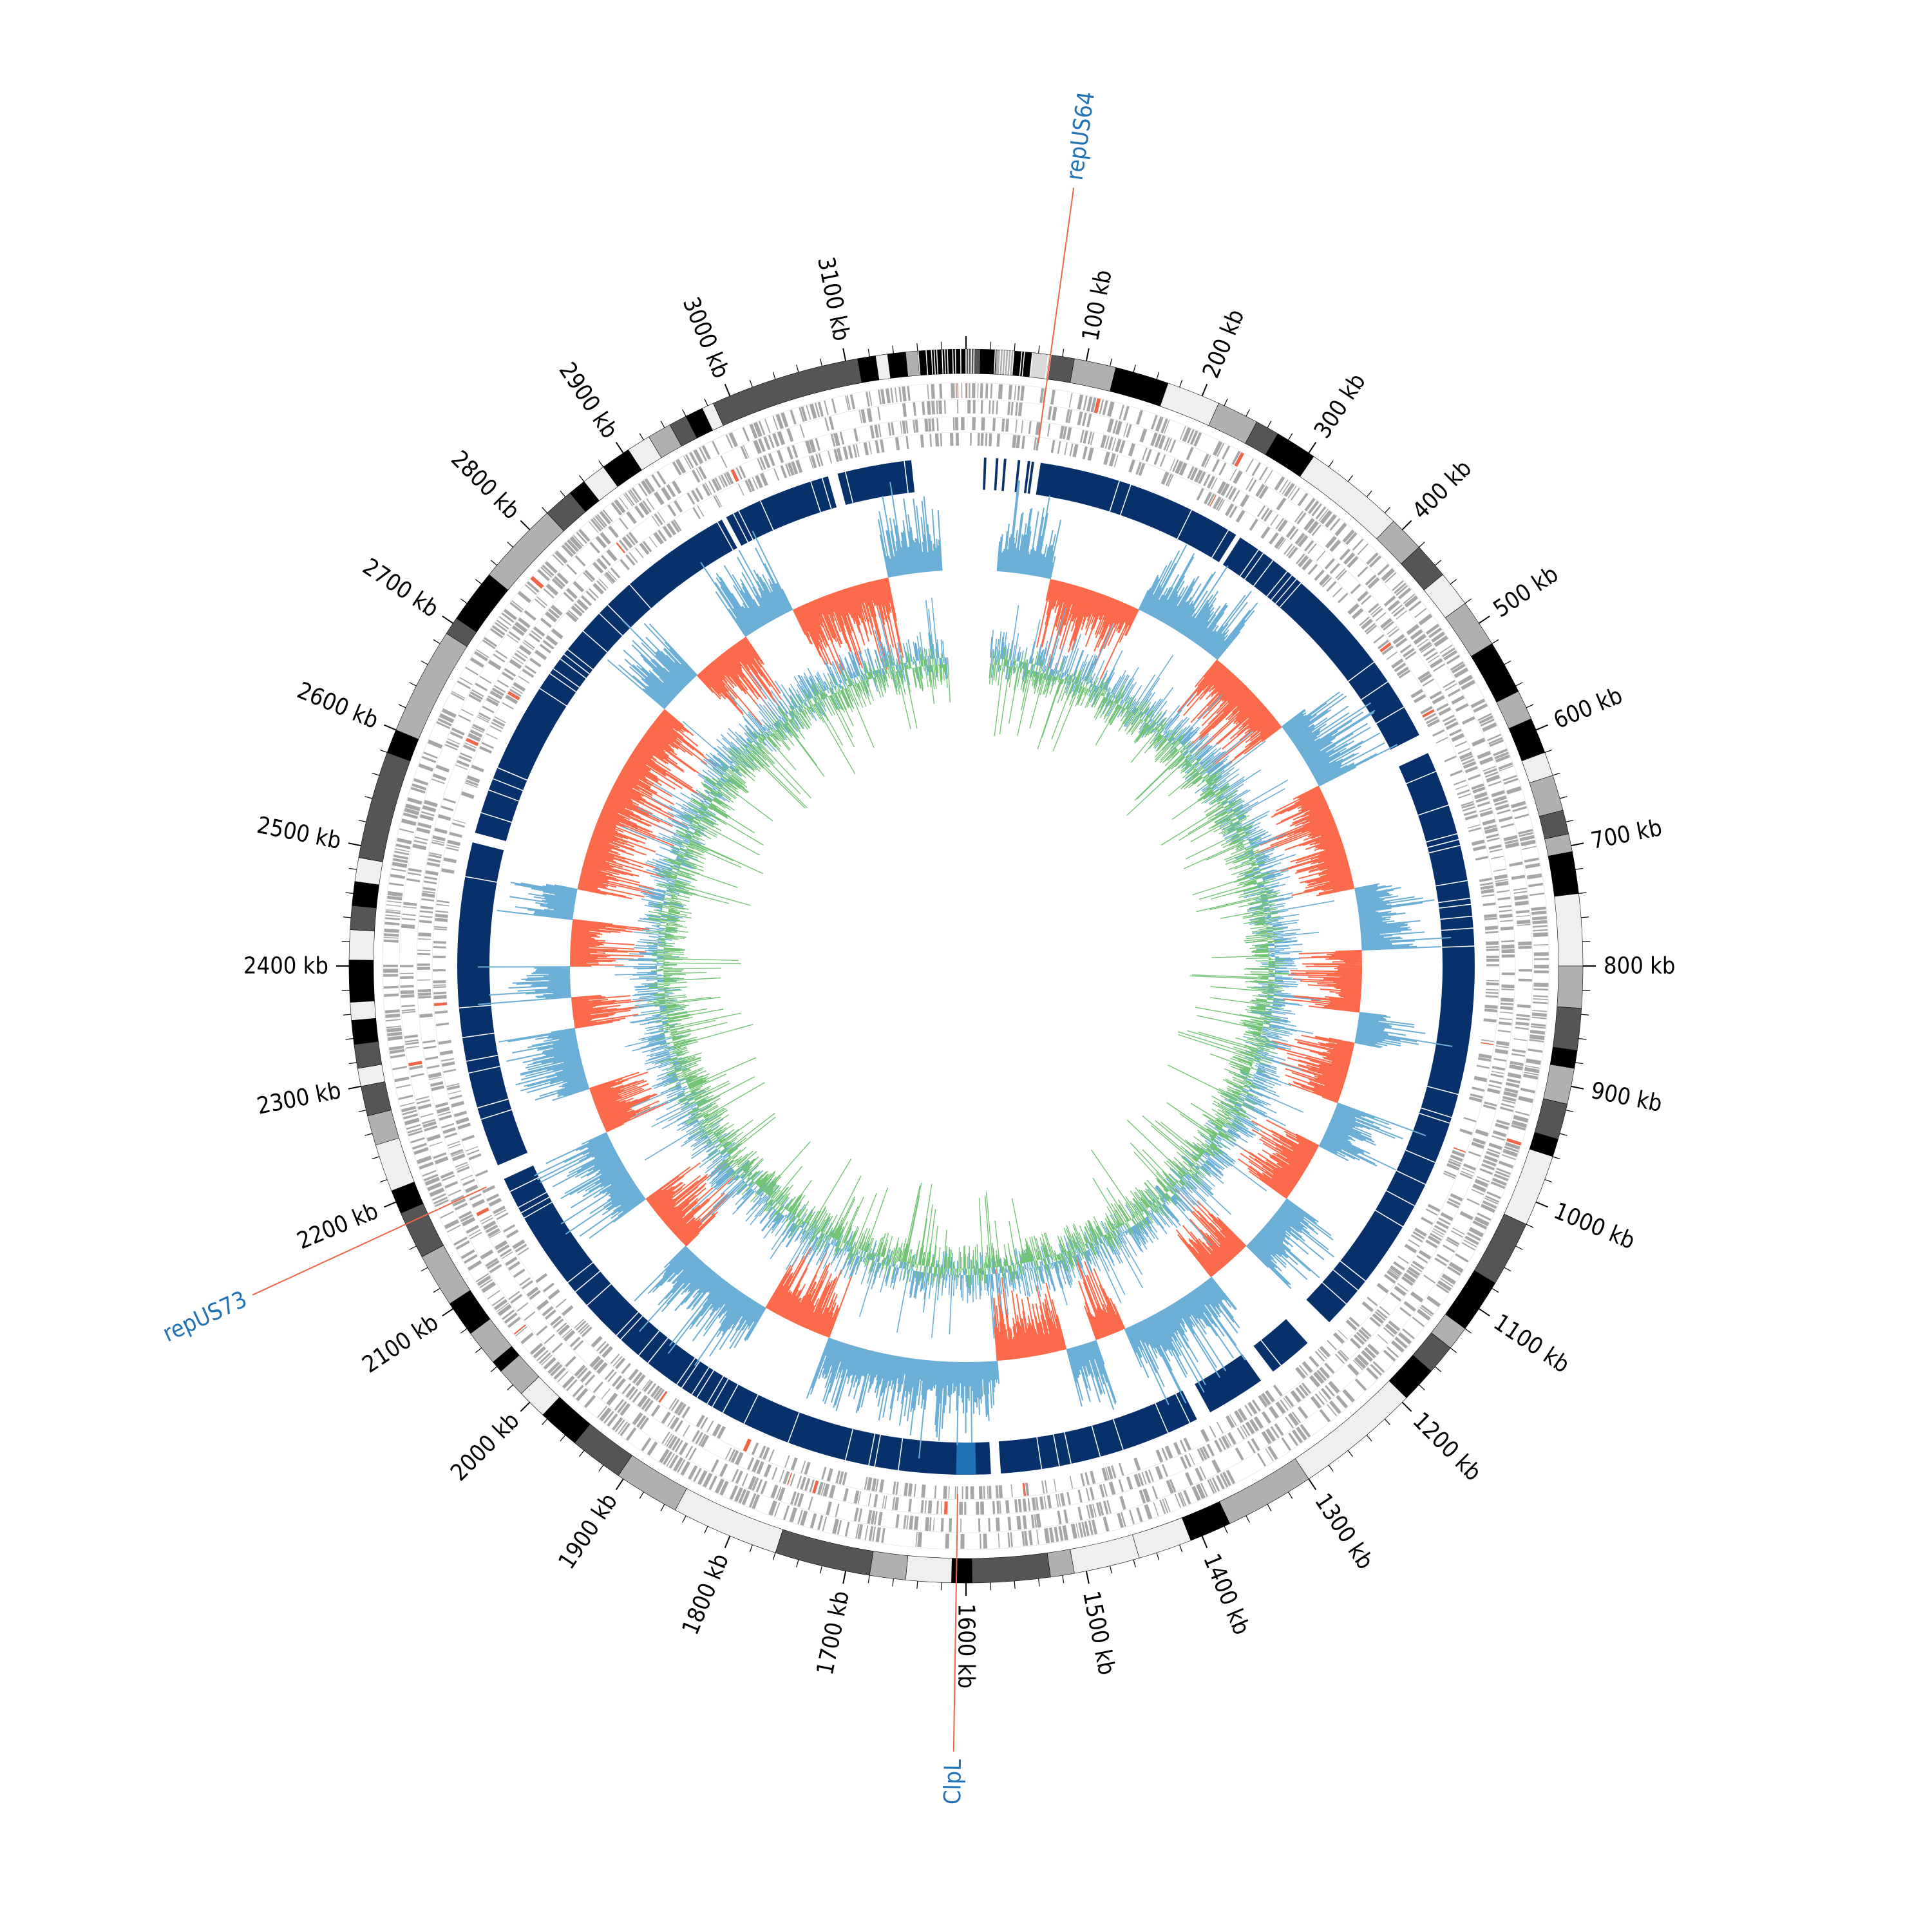 This screenshot has height=1932, width=1932. I want to click on similarity-segment, so click(1281, 1345).